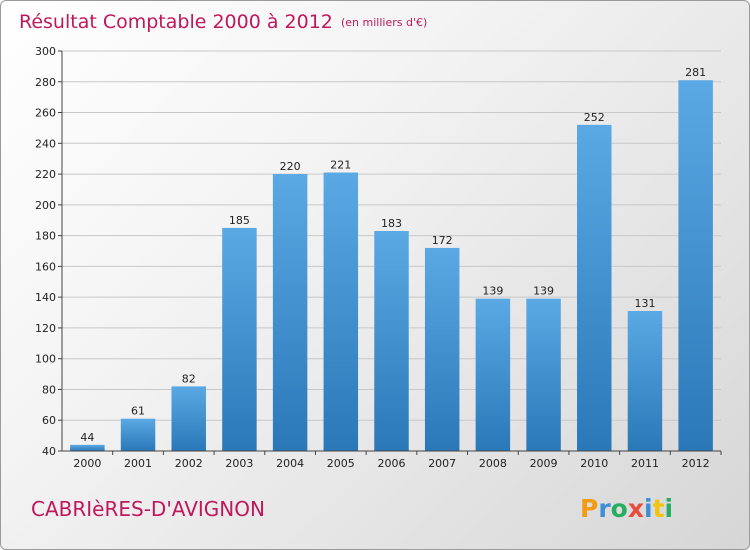  Describe the element at coordinates (341, 463) in the screenshot. I see `x-tick-label: 2005` at that location.